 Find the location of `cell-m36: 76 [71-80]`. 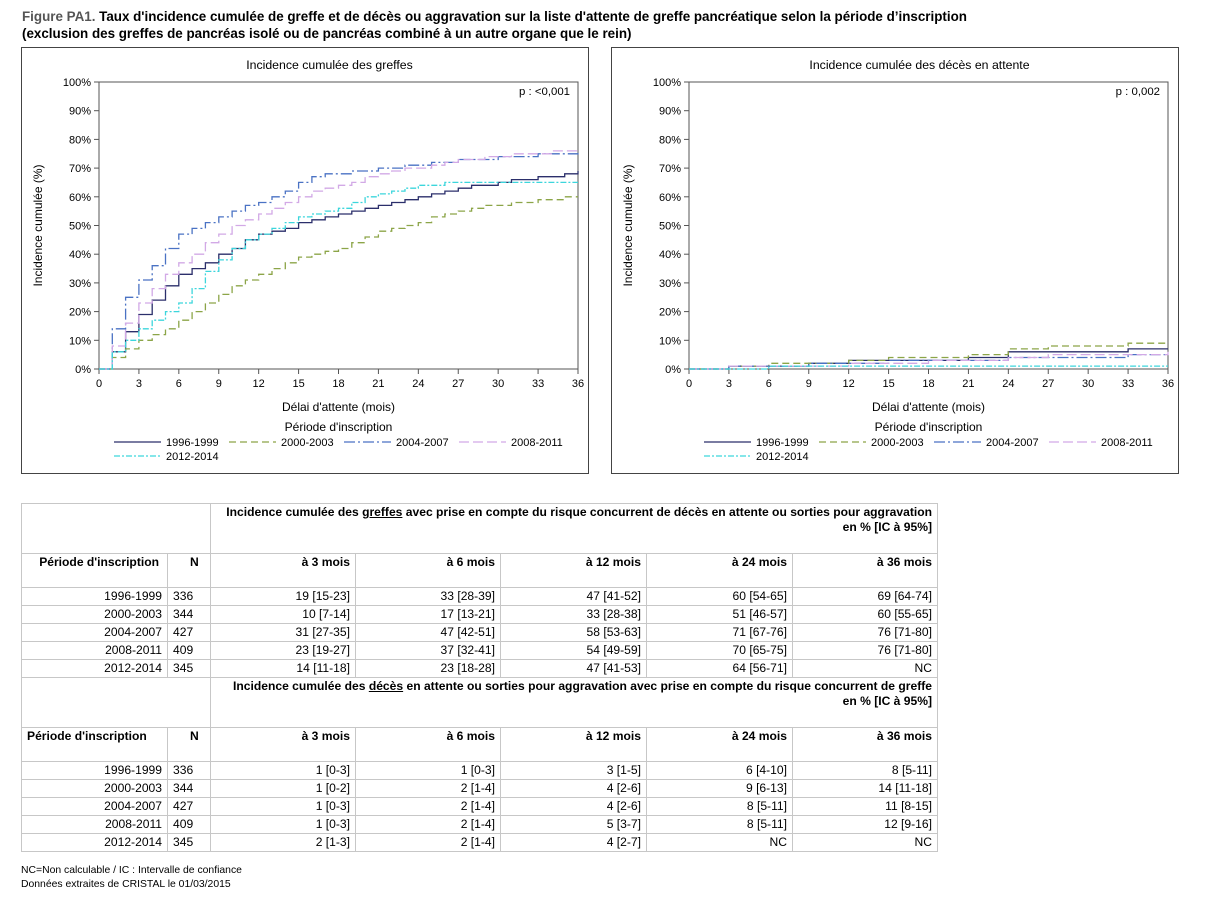

cell-m36: 76 [71-80] is located at coordinates (865, 632).